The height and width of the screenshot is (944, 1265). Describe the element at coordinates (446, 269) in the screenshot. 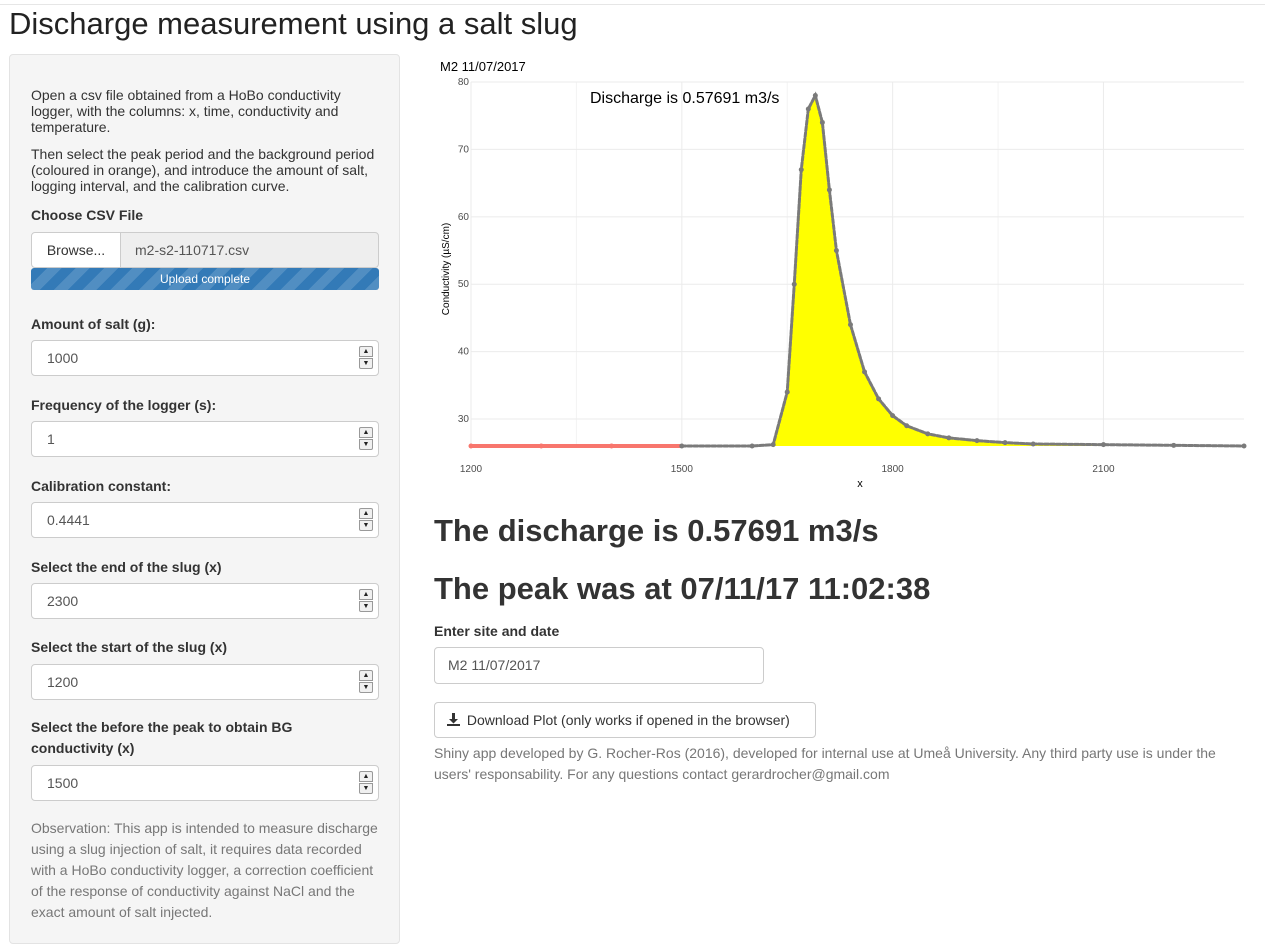

I see `y-axis-label: Conductivity (µS/cm)` at that location.